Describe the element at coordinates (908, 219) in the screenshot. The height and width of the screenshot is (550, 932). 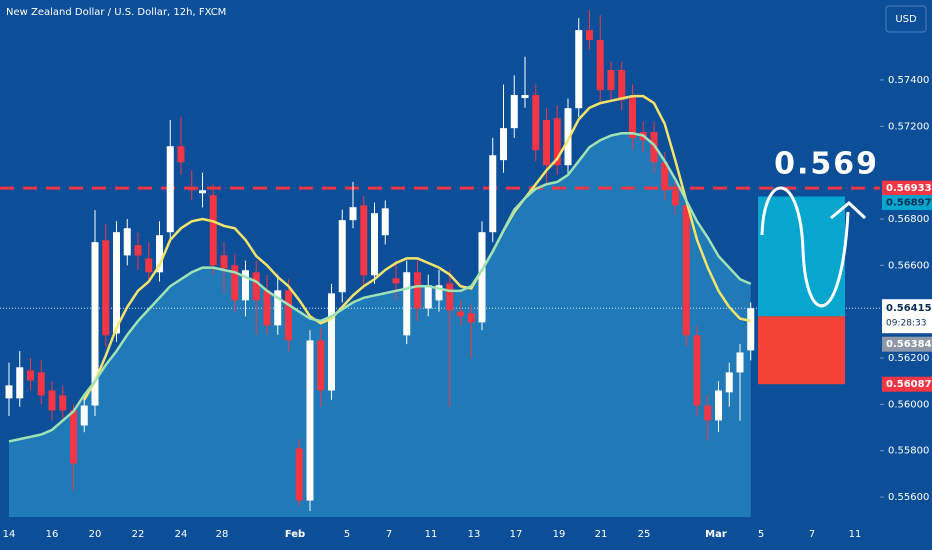
I see `y-tick-label: 0.56800` at that location.